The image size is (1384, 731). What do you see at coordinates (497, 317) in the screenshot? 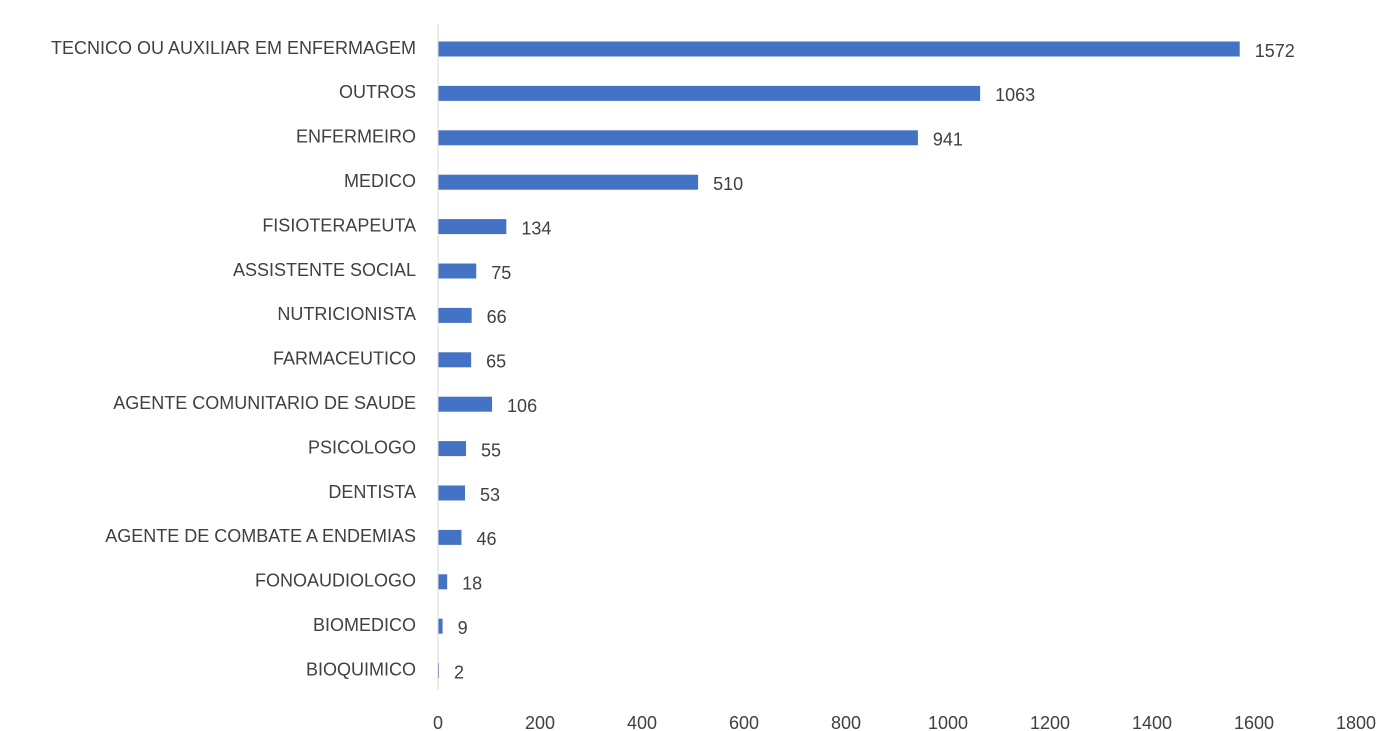
I see `data-label-nutricionista: 66` at bounding box center [497, 317].